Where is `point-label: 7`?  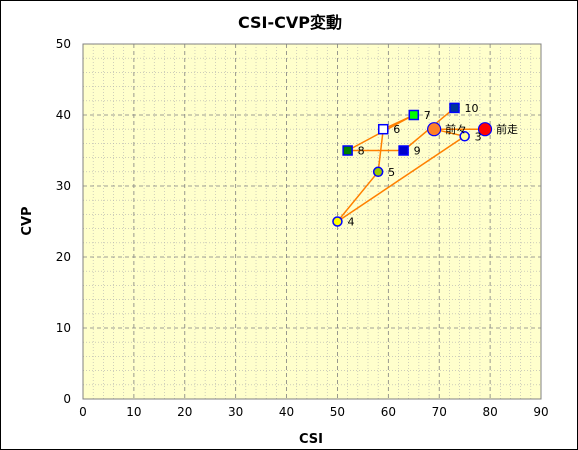
point-label: 7 is located at coordinates (427, 115).